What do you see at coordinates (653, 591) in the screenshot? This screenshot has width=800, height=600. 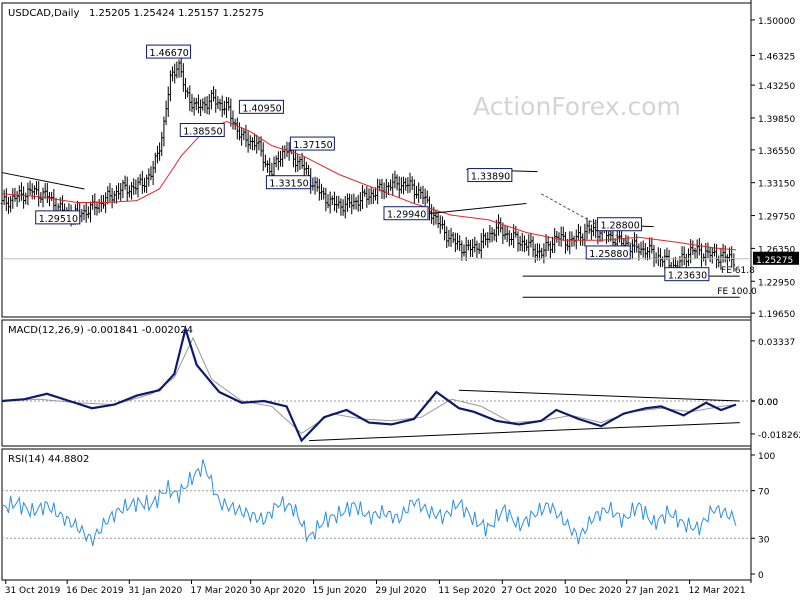 I see `date-tick-label: 27 Jan 2021` at bounding box center [653, 591].